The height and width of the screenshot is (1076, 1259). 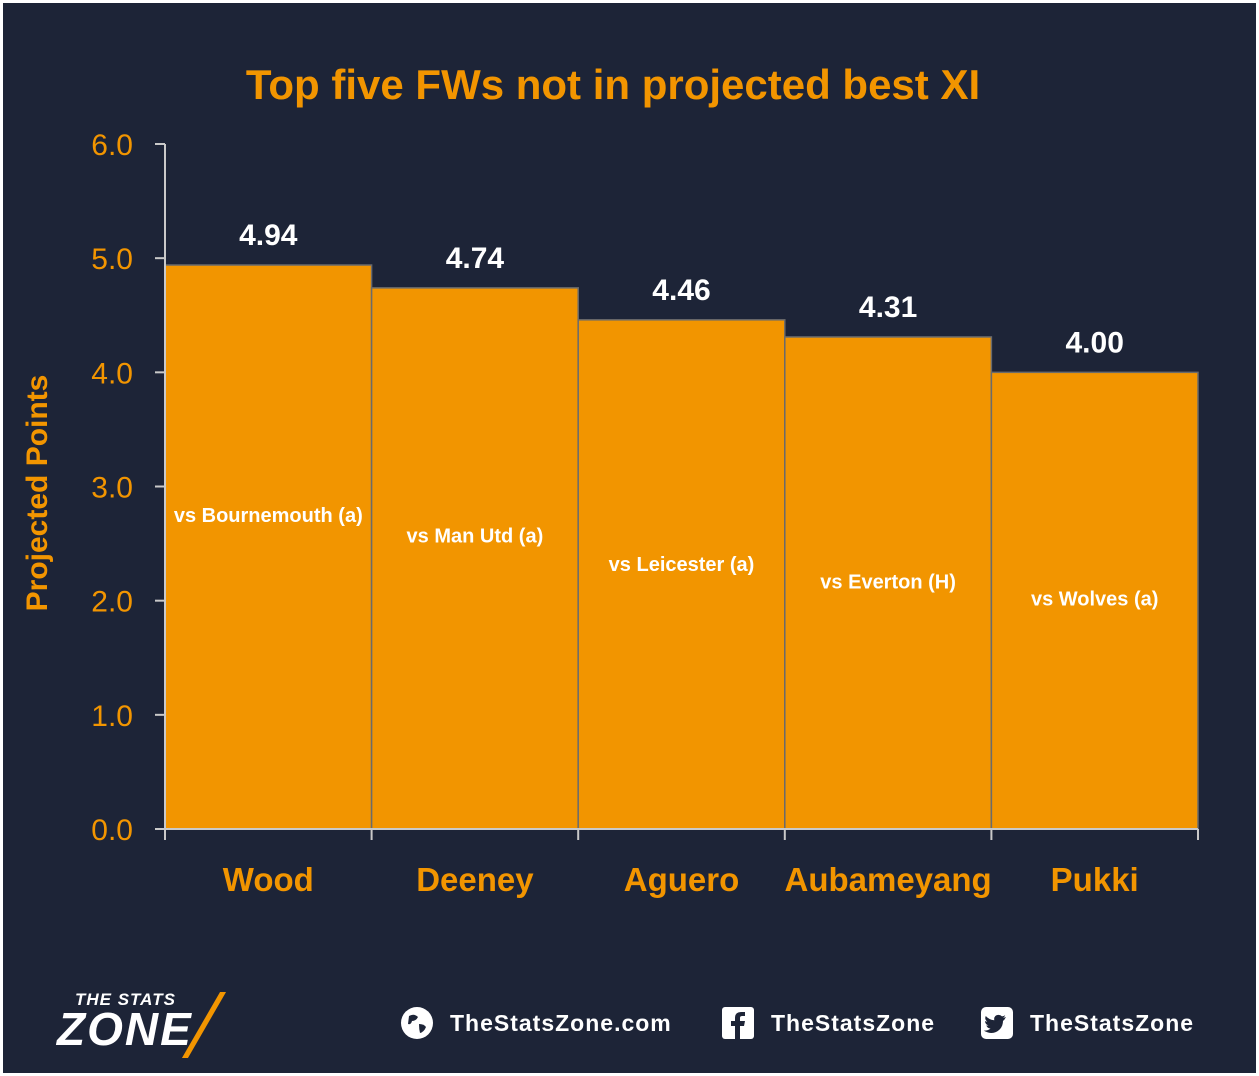 What do you see at coordinates (997, 1023) in the screenshot?
I see `twitter-icon` at bounding box center [997, 1023].